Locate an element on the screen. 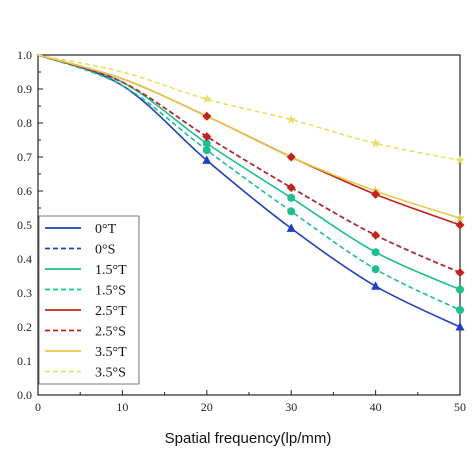  legend-label: 2.5°S is located at coordinates (110, 332).